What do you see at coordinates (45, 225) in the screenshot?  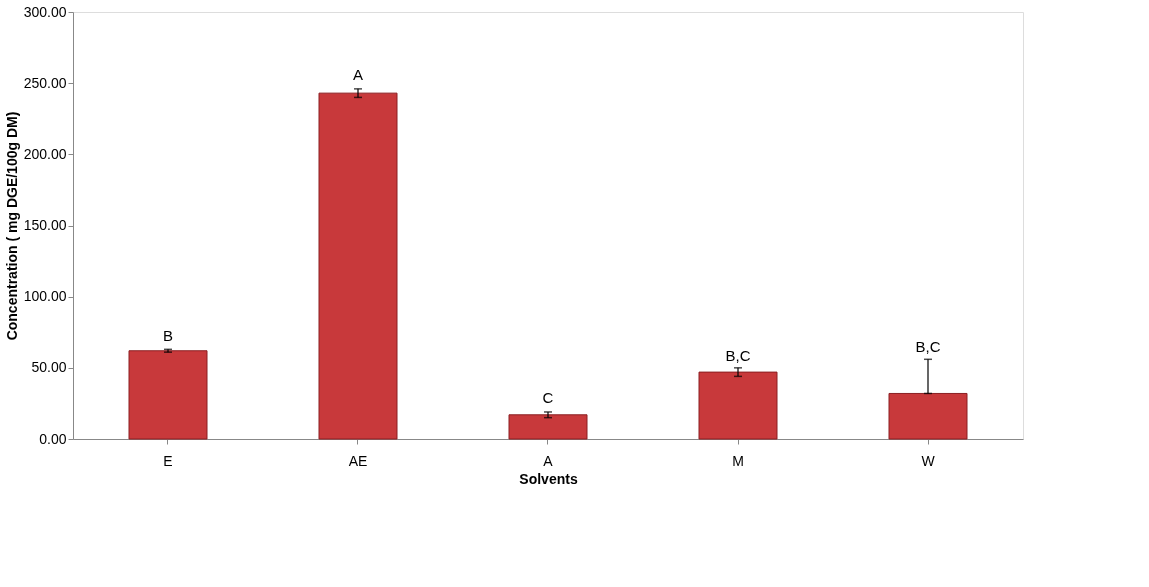 I see `y-tick-label: 150.00` at bounding box center [45, 225].